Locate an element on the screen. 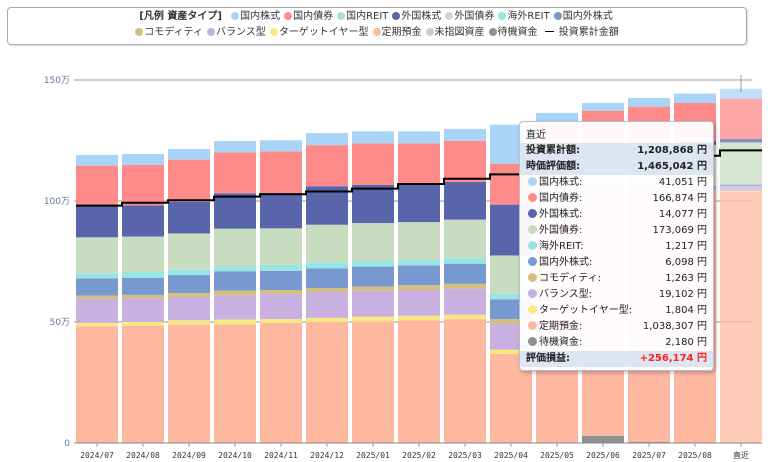 Image resolution: width=768 pixels, height=462 pixels. tooltip-label: コモディティ: is located at coordinates (570, 278).